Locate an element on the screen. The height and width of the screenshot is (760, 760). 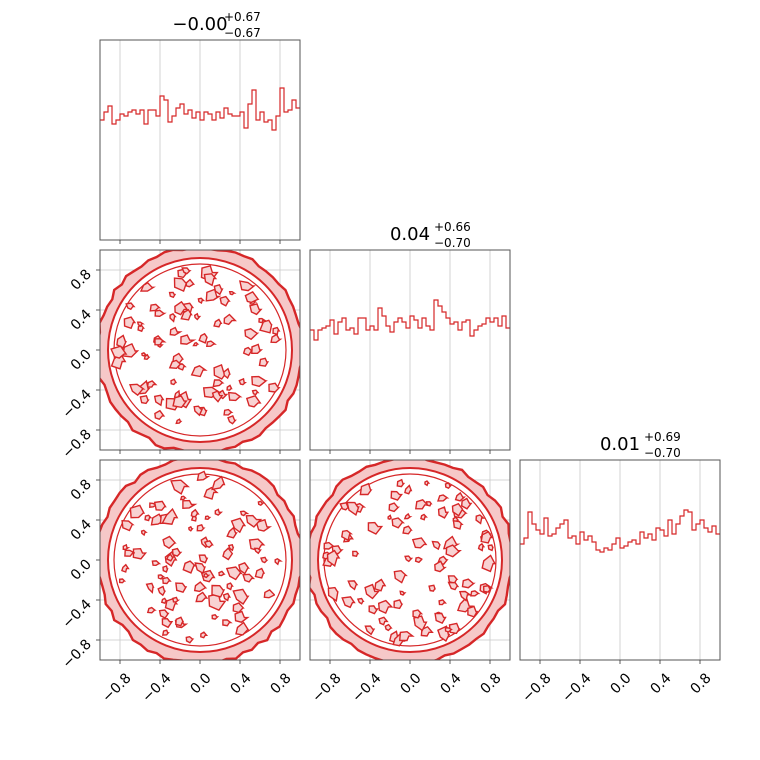
contour-panel-2-0: −0.8−0.40.00.40.8−0.8 −0.4 0.0 0.4 0.8 is located at coordinates (180, 582).